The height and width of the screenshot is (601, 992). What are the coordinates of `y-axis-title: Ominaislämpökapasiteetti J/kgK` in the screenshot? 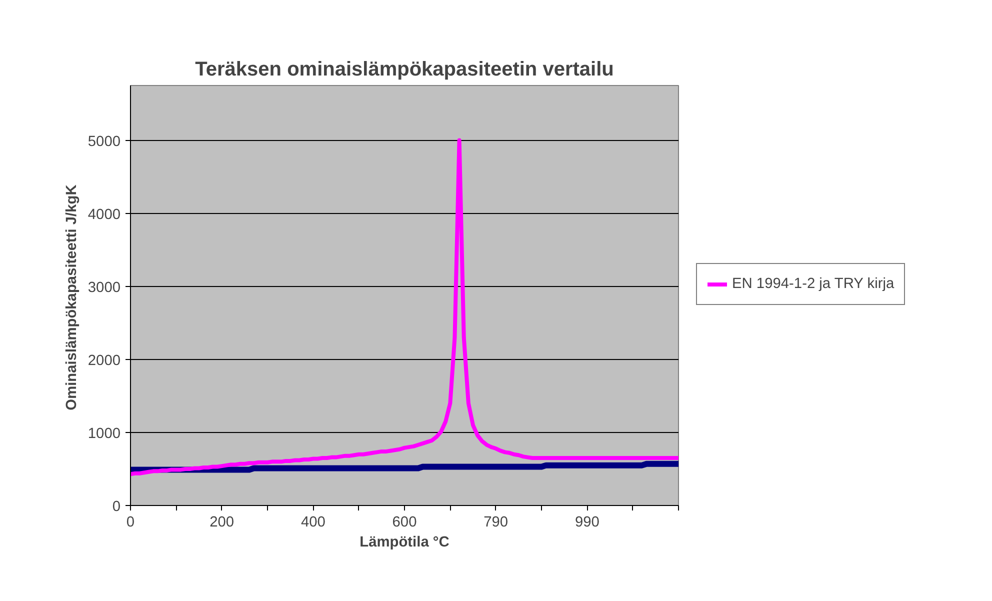 It's located at (72, 297).